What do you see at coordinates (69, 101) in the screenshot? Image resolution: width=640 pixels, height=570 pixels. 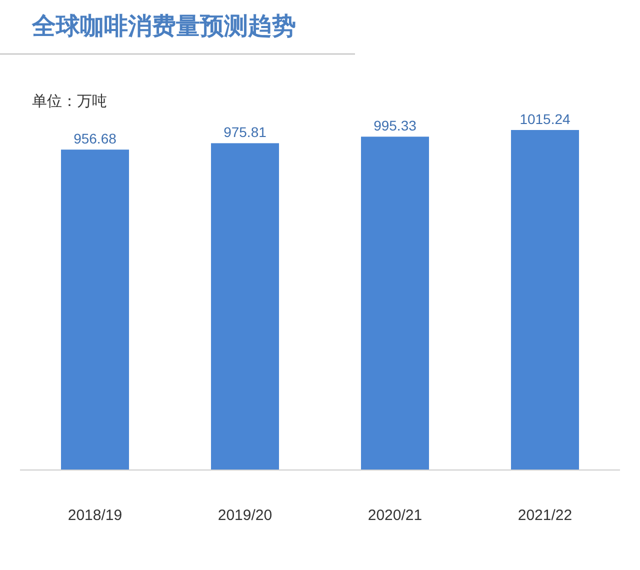 I see `text: 单位：万吨` at bounding box center [69, 101].